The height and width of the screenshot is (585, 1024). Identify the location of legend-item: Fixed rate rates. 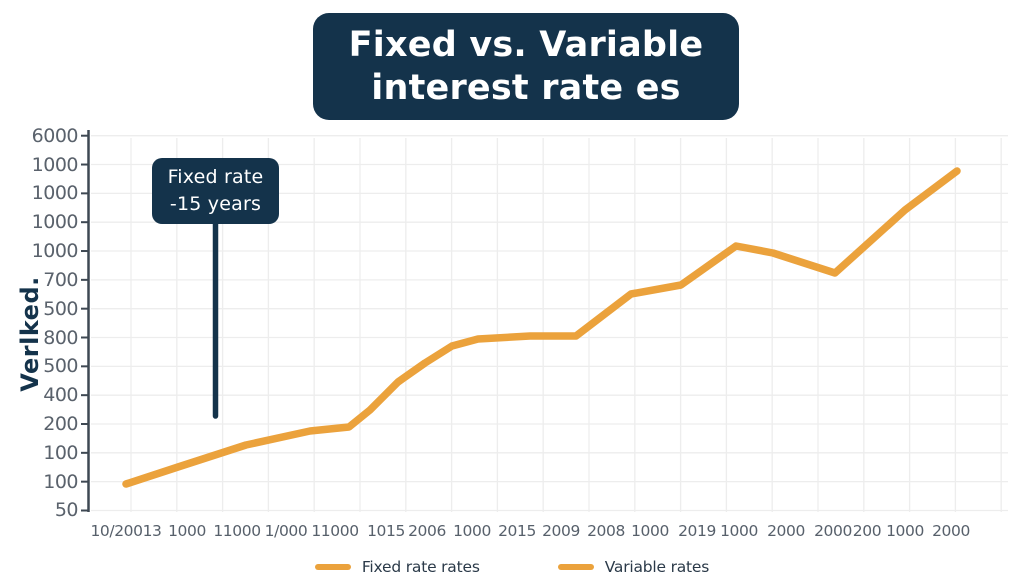
(397, 567).